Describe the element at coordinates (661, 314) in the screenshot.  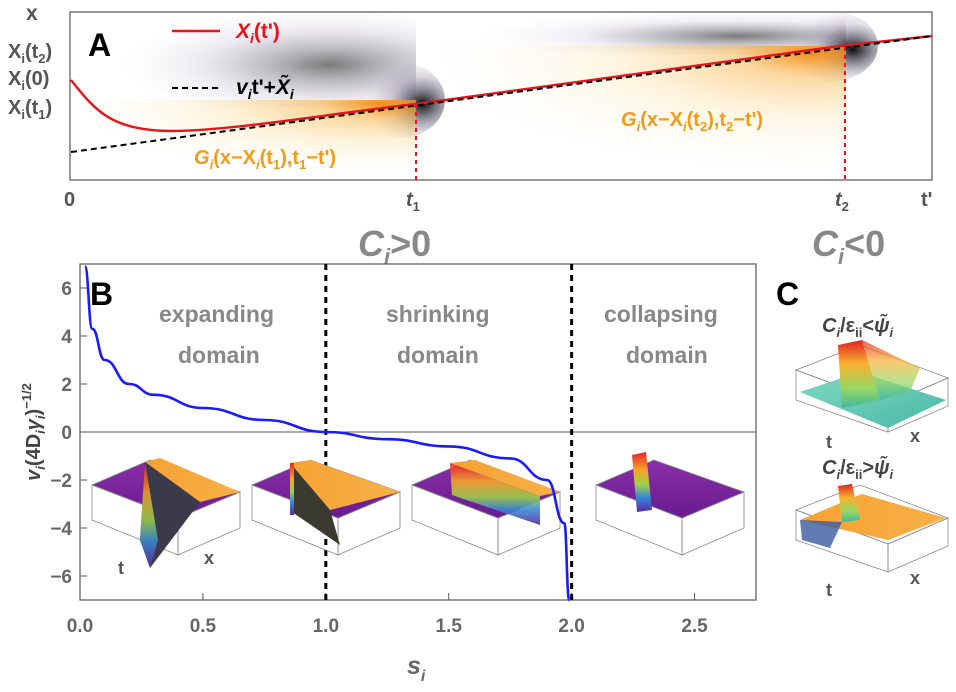
I see `region-collapsing-line1: collapsing` at that location.